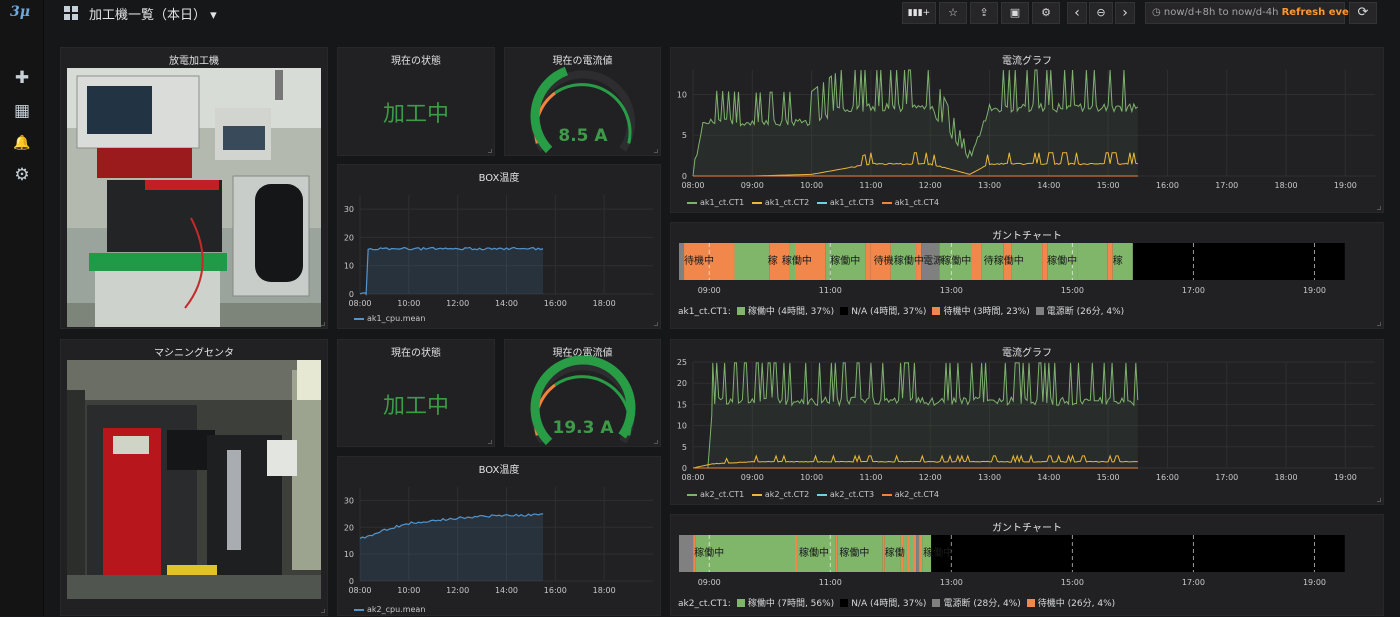  I want to click on time-back-button: ‹, so click(1077, 13).